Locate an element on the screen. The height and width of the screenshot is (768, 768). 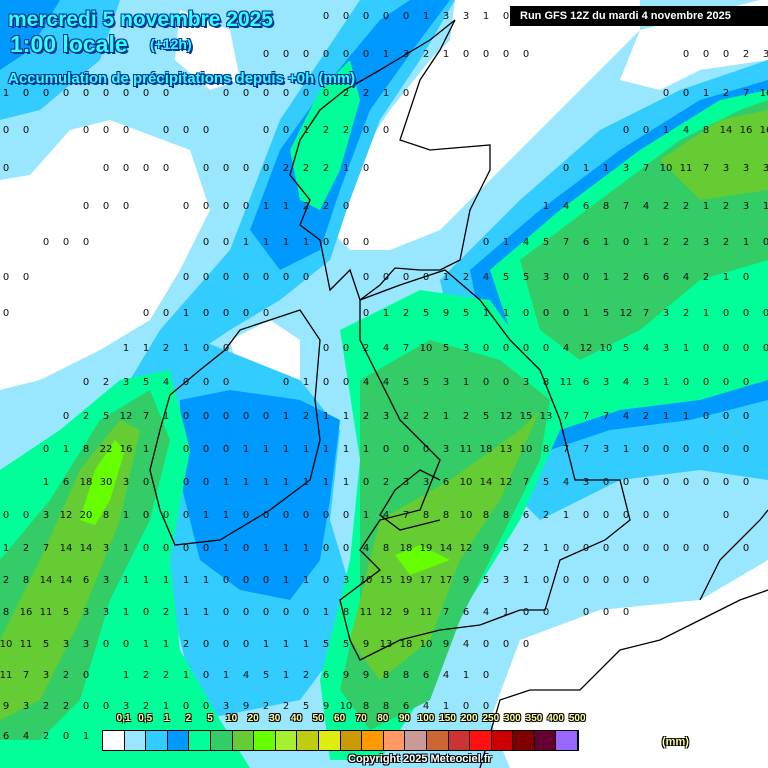
grid-value: 9 is located at coordinates (6, 706).